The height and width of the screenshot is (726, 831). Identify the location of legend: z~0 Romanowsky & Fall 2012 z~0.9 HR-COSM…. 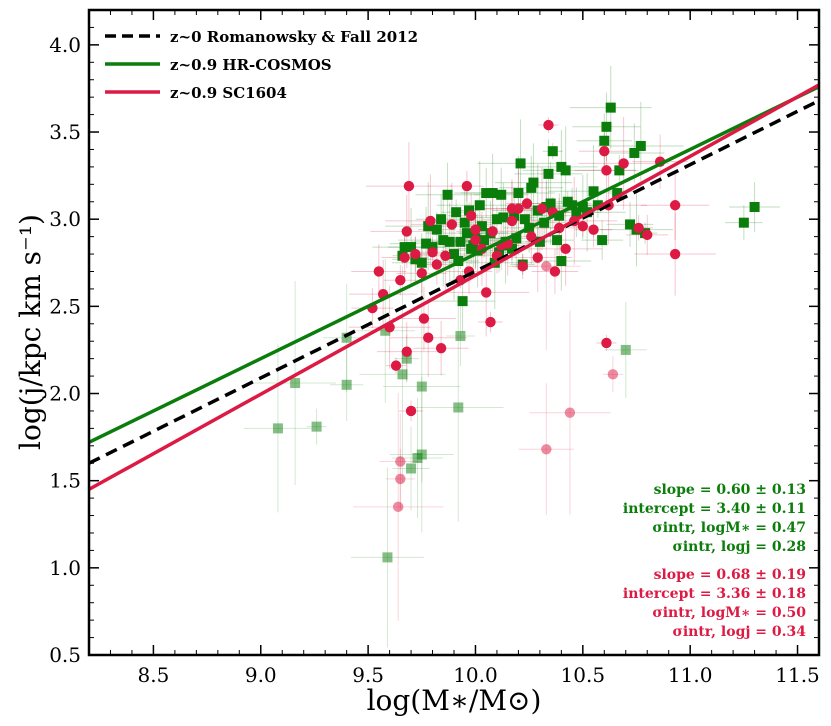
(261, 65).